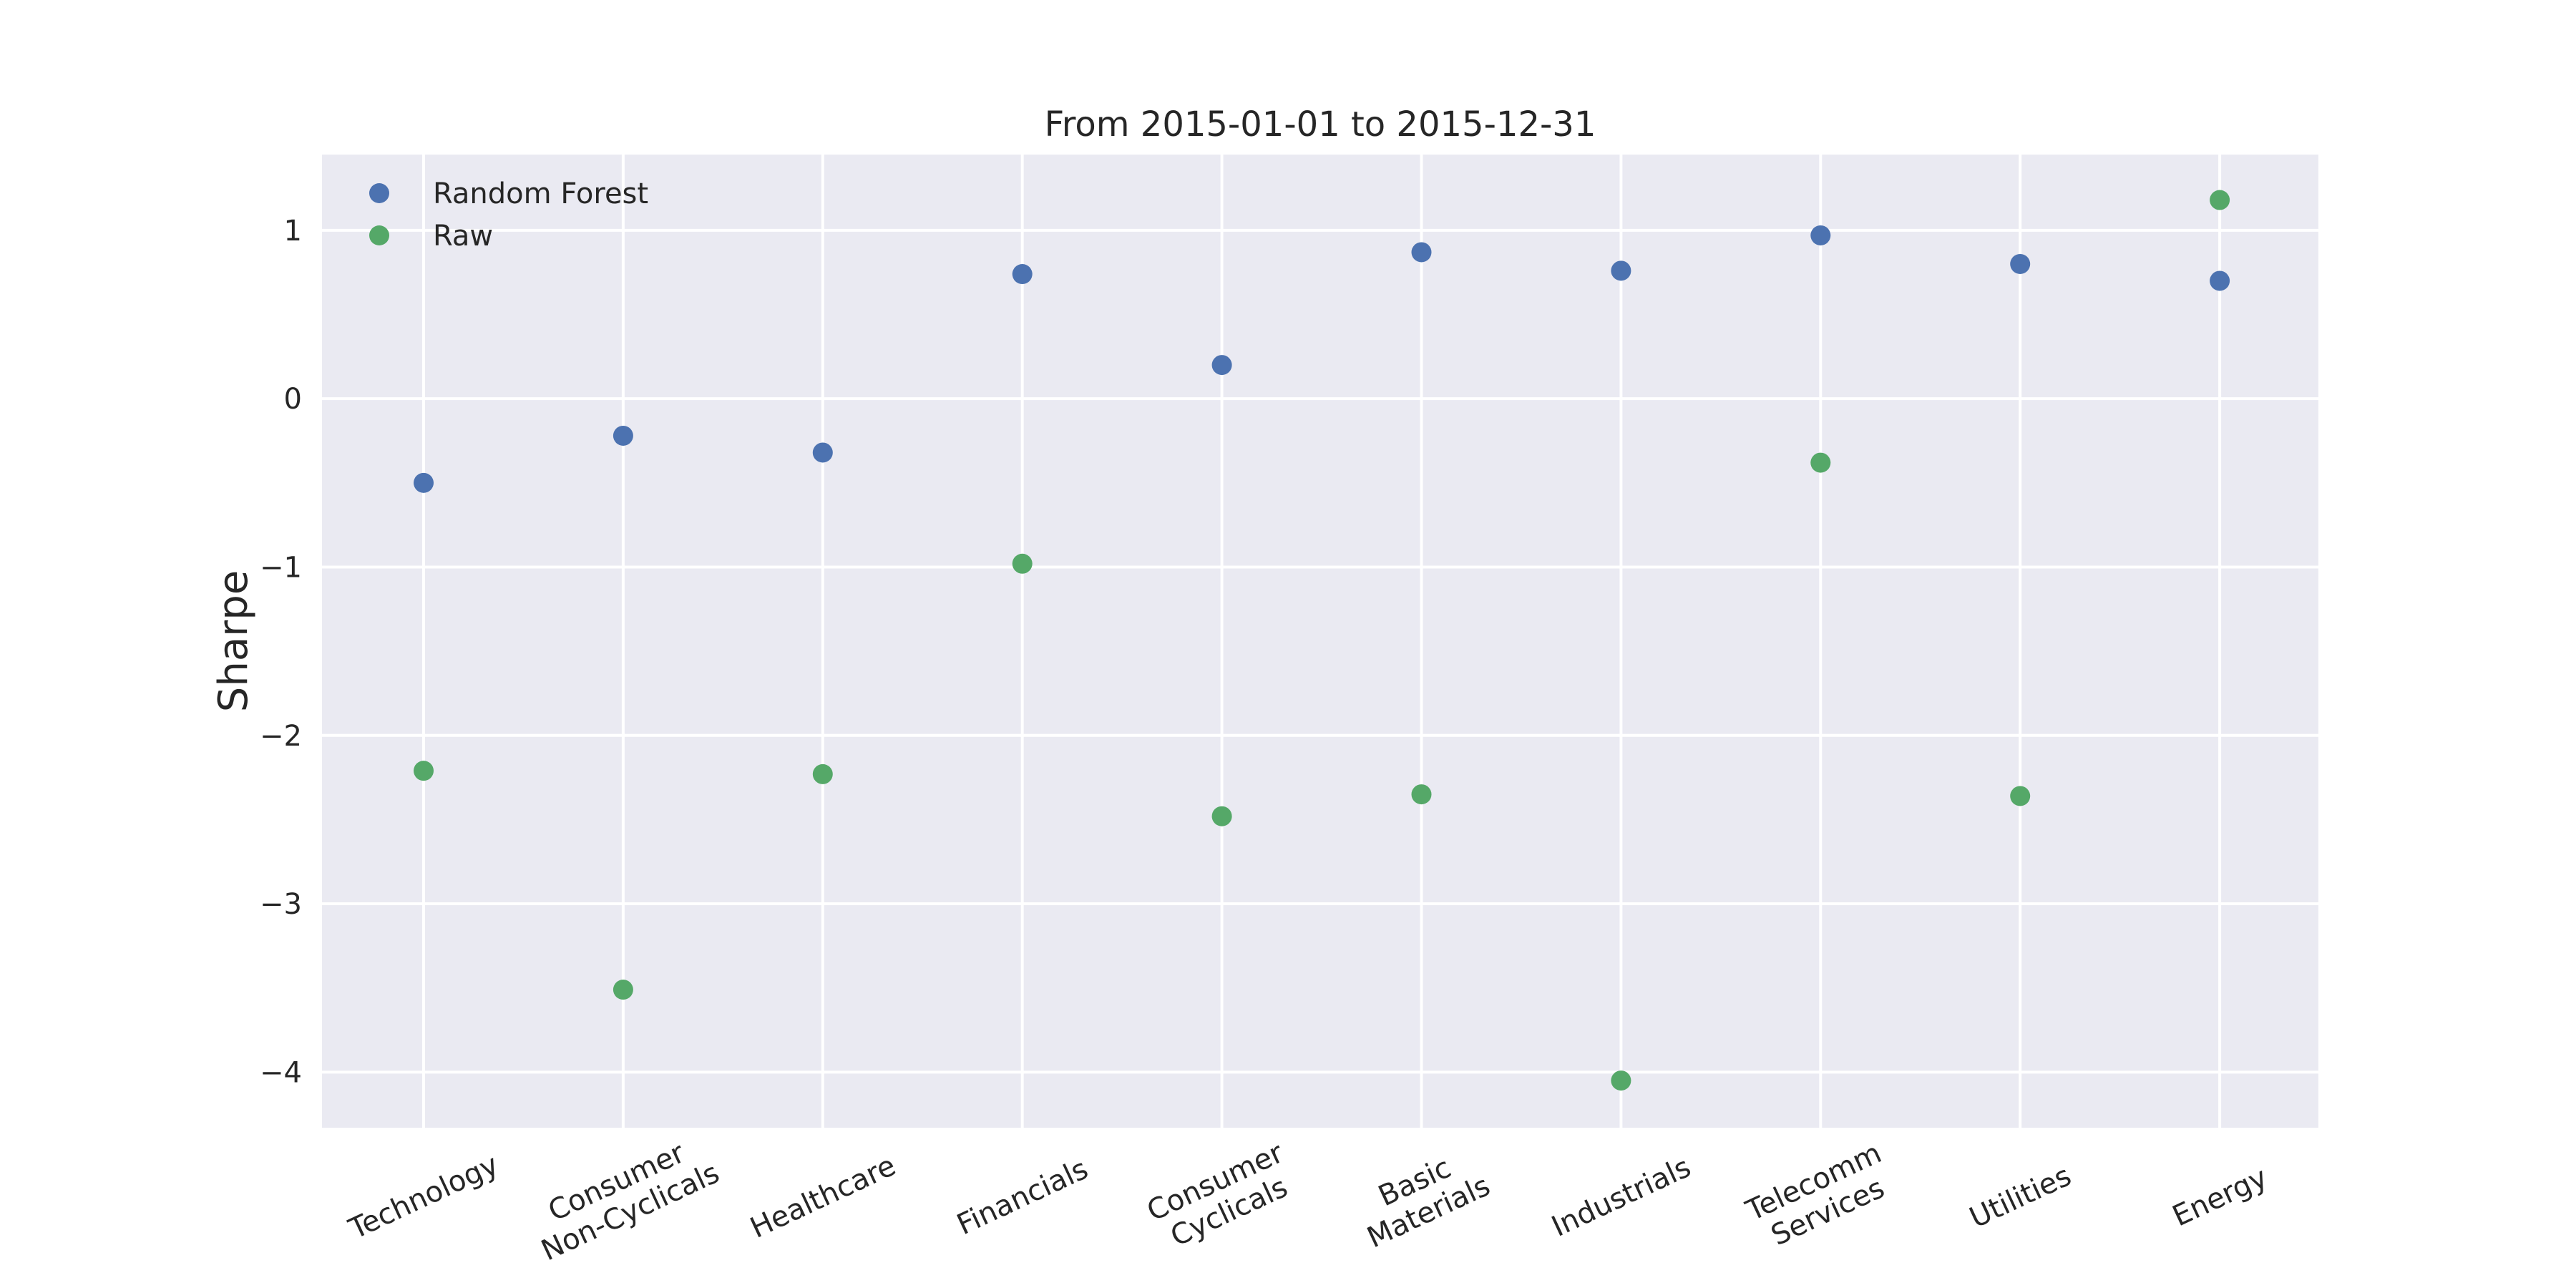 The image size is (2576, 1288). Describe the element at coordinates (1621, 1197) in the screenshot. I see `x-tick-label: Industrials` at that location.